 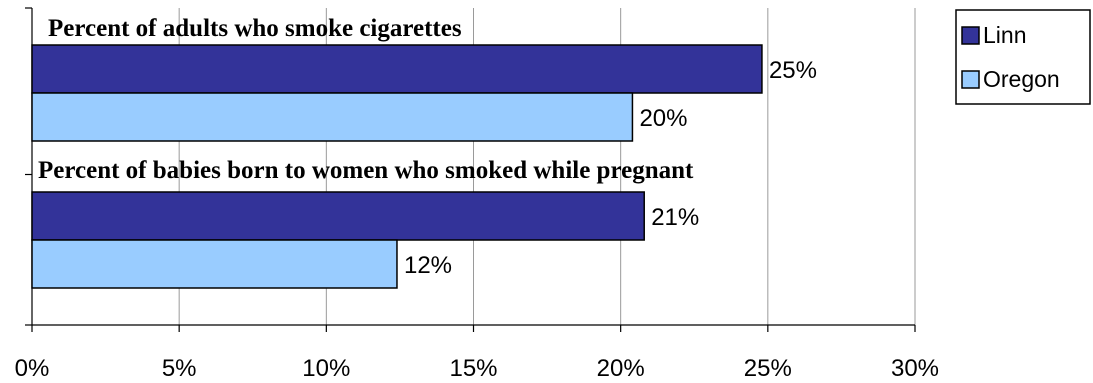 I want to click on x-tick-label-5: 25%, so click(x=768, y=368).